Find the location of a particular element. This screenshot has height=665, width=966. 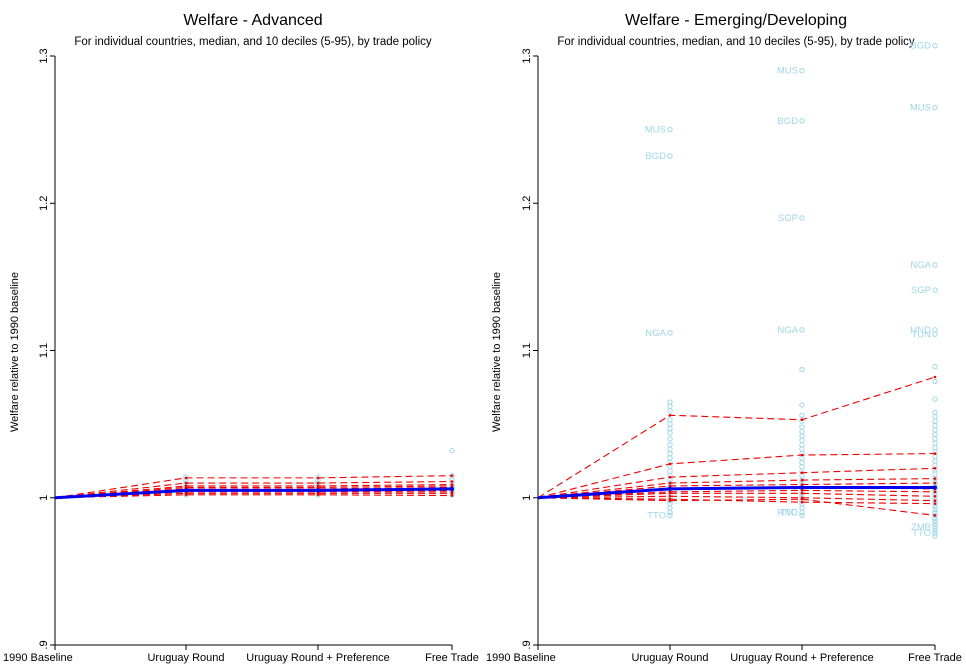

y-tick-label: 1.3 is located at coordinates (44, 55).